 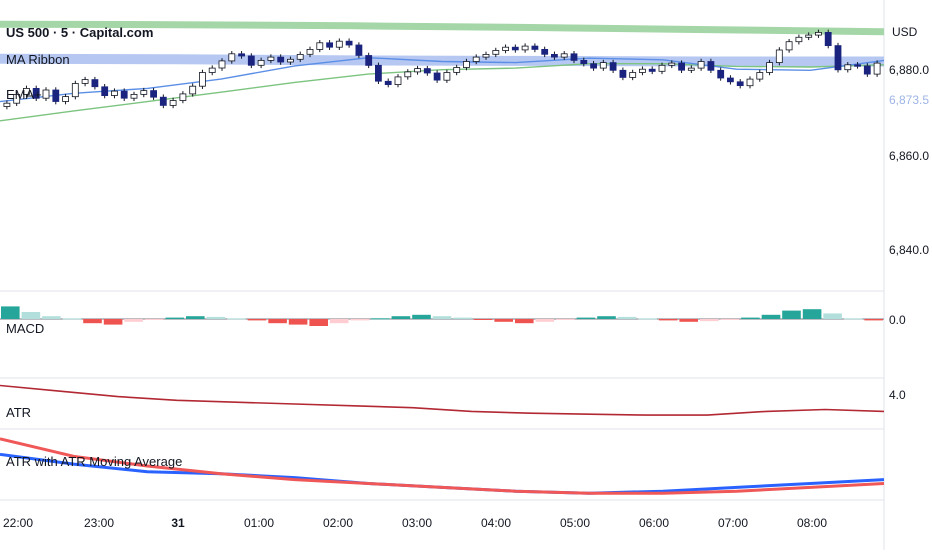 What do you see at coordinates (909, 250) in the screenshot?
I see `price-tick: 6,840.0` at bounding box center [909, 250].